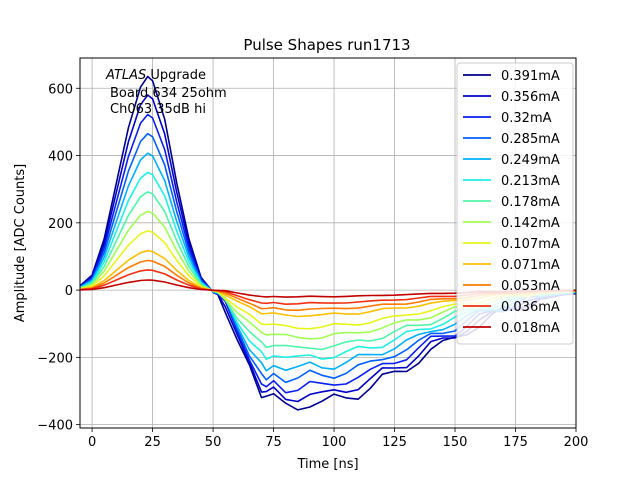  Describe the element at coordinates (530, 160) in the screenshot. I see `legend-label: 0.249mA` at that location.